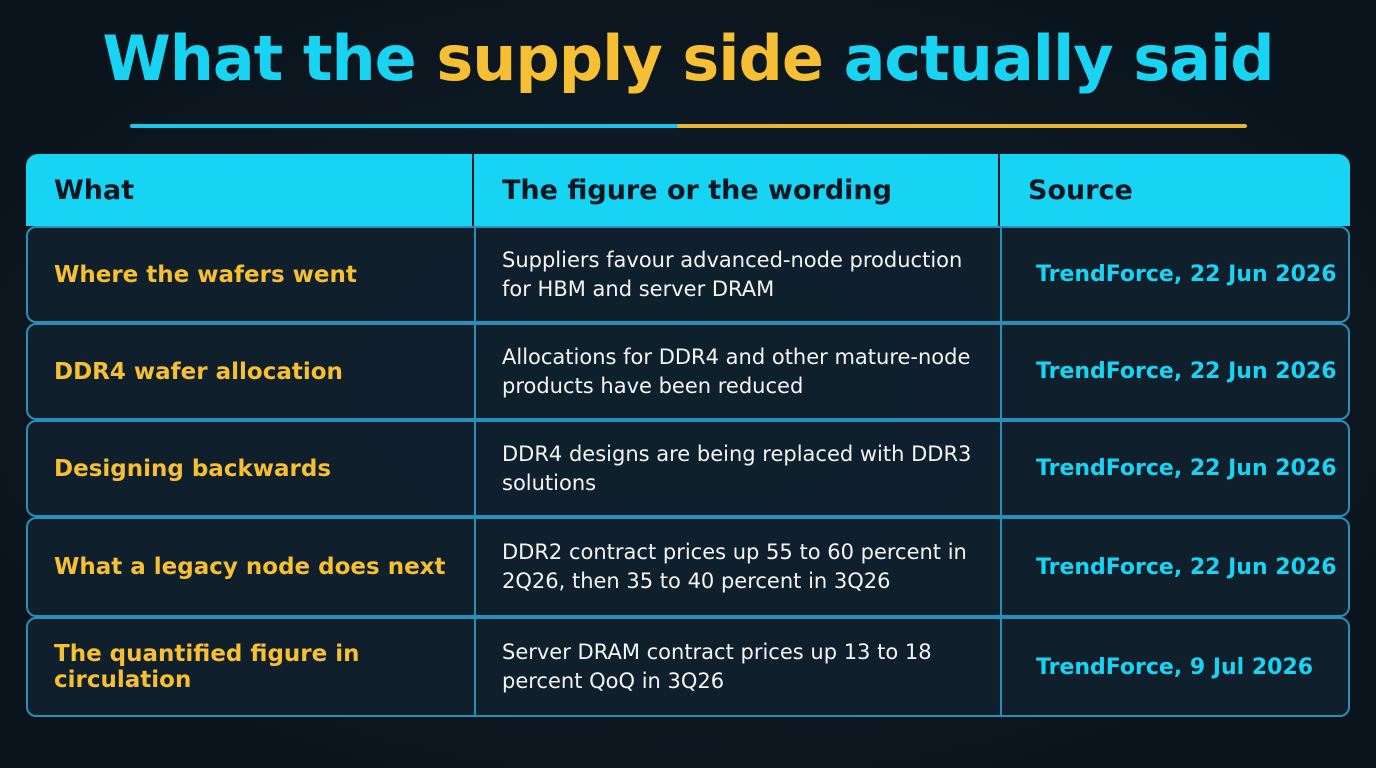 The image size is (1376, 768). I want to click on header-row: What The figure or the wording Source, so click(688, 190).